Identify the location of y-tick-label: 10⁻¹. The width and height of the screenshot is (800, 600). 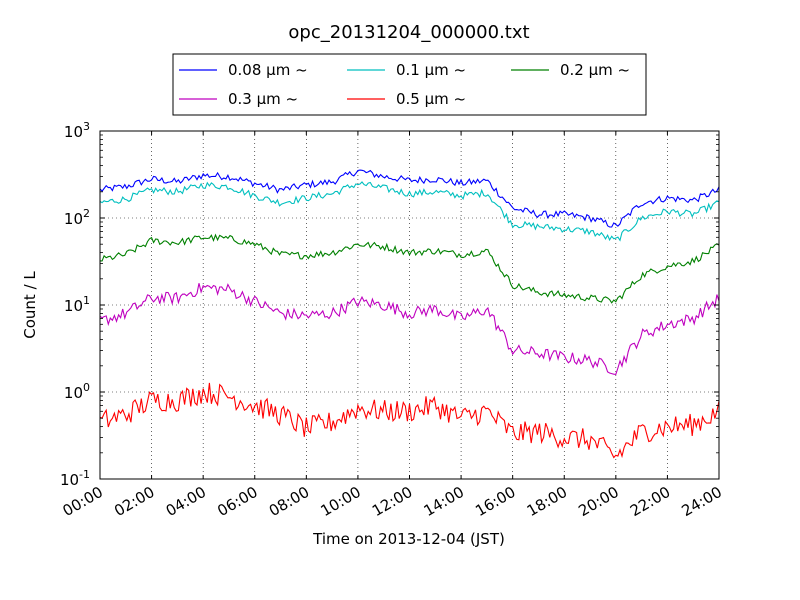
(75, 478).